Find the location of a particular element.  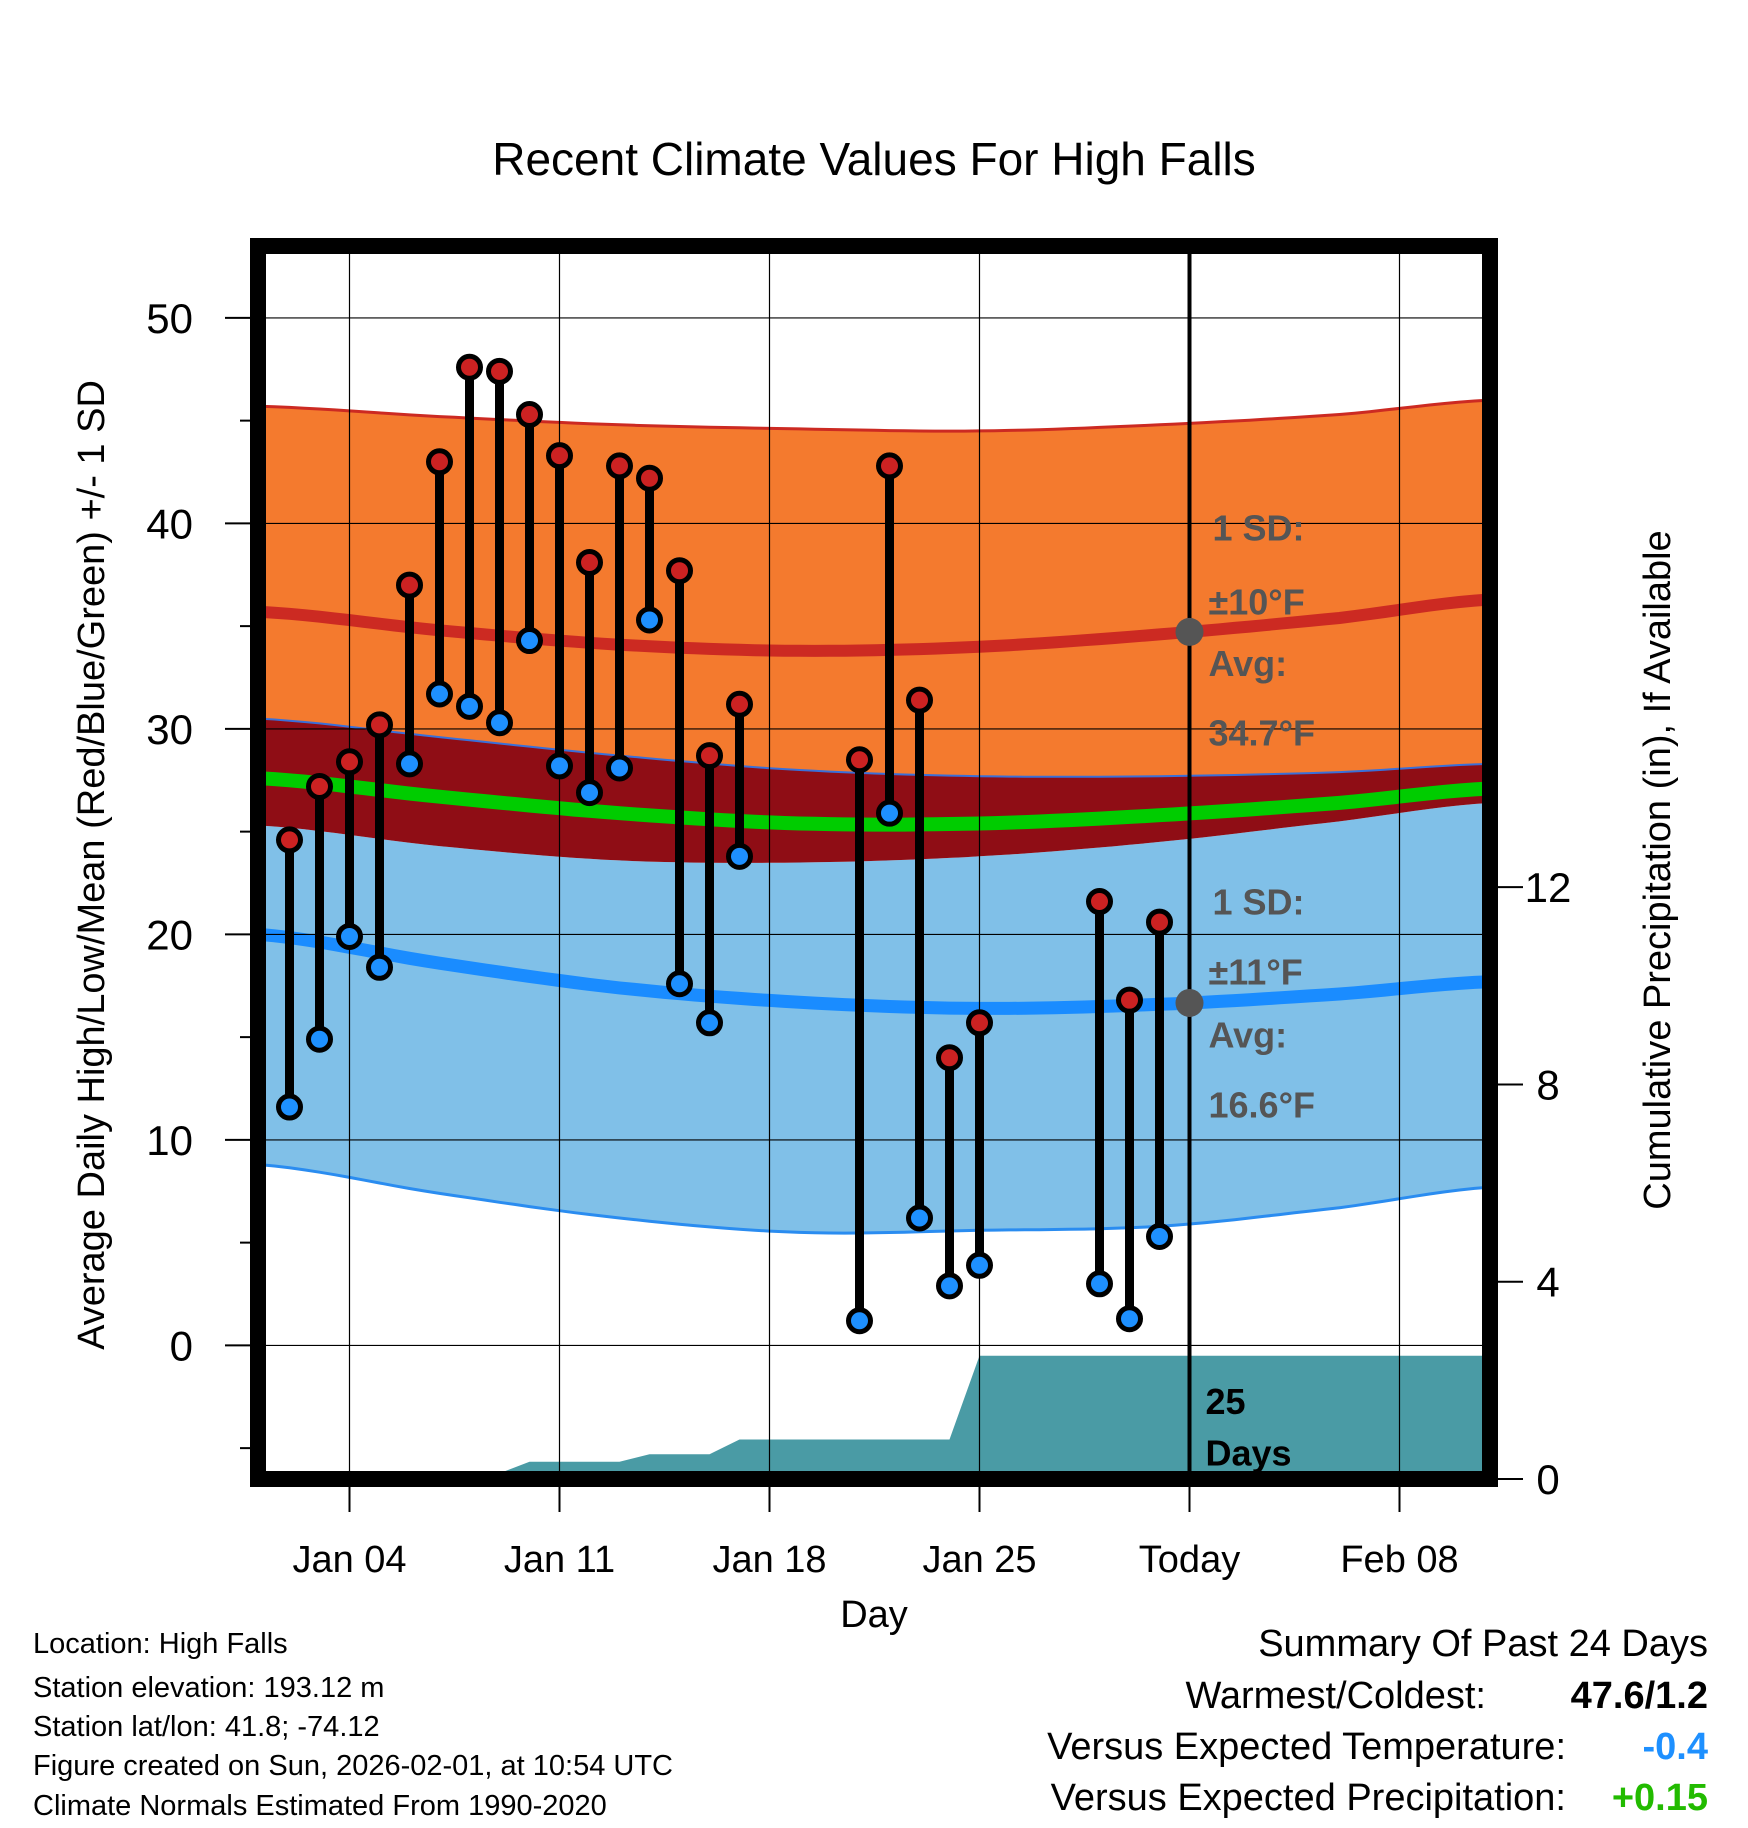

y-tick-label-right: 8 is located at coordinates (1547, 1084).